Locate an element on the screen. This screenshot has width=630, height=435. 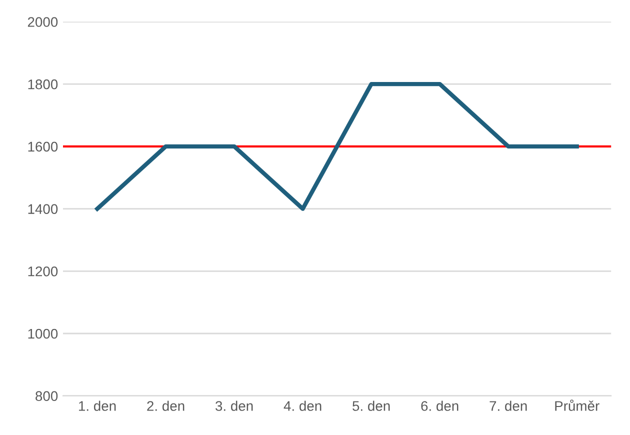
x-tick-label: 4. den is located at coordinates (303, 405).